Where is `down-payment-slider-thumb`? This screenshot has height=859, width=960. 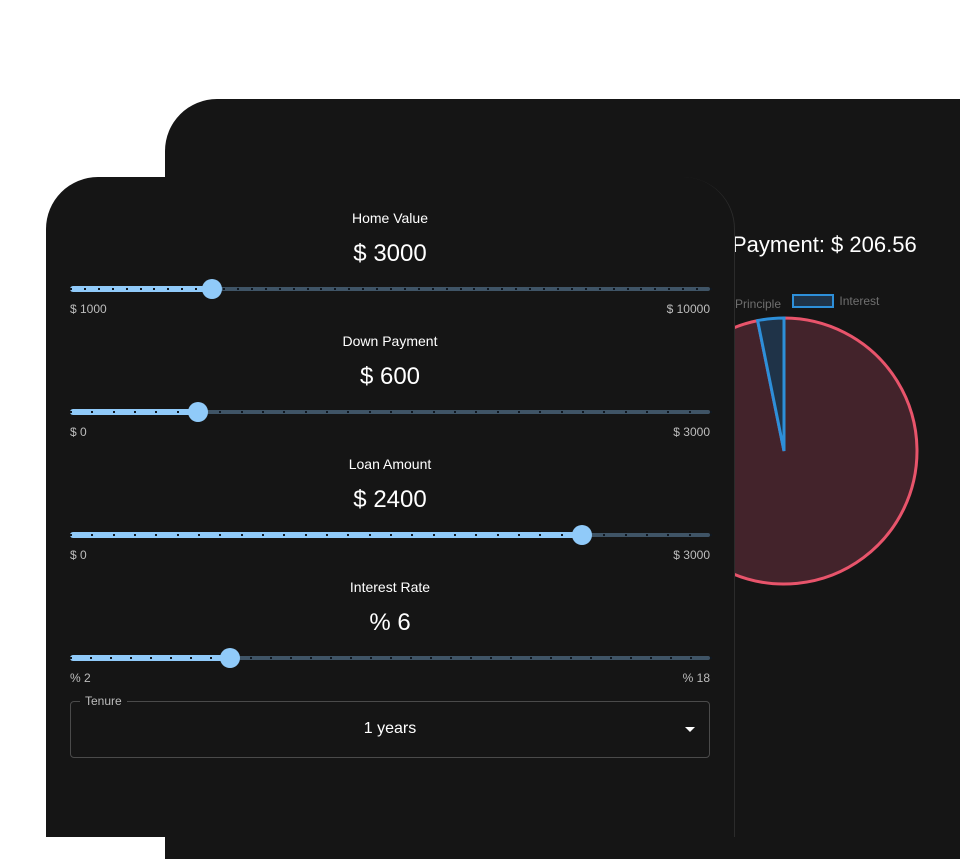
down-payment-slider-thumb is located at coordinates (198, 412).